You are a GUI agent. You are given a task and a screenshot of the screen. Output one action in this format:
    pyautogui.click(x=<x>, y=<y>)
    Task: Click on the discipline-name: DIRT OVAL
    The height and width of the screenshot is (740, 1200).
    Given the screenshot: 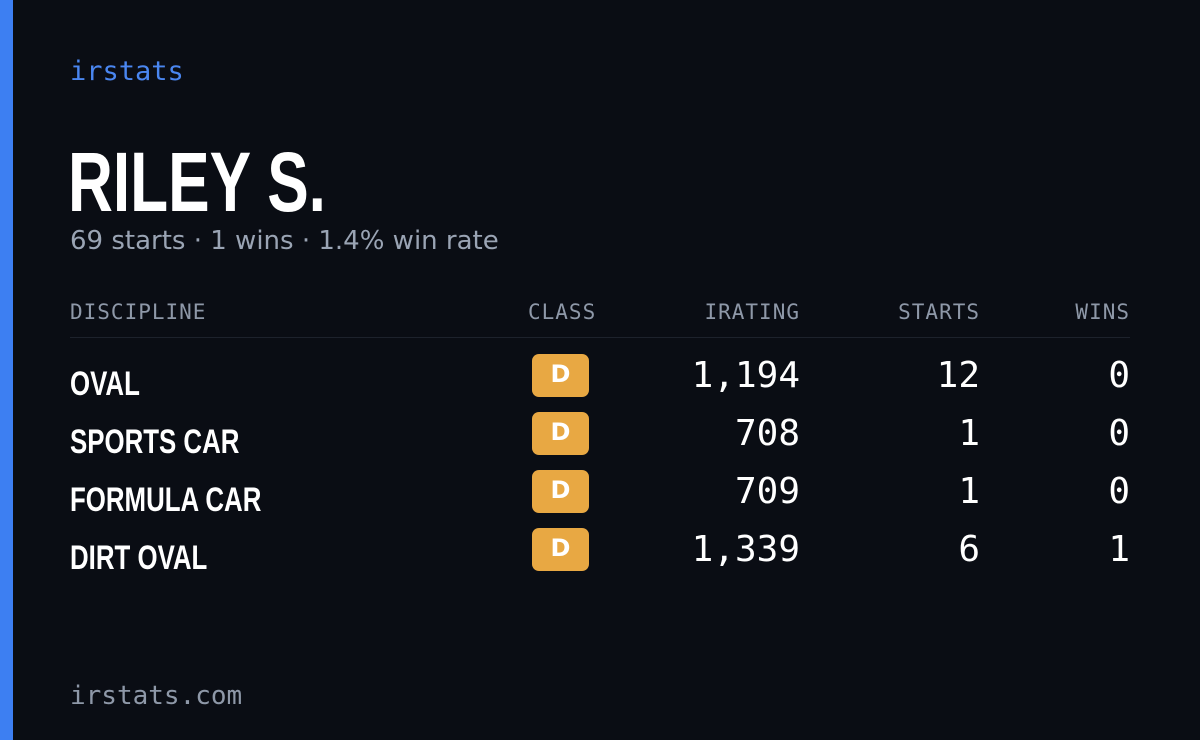 What is the action you would take?
    pyautogui.click(x=139, y=558)
    